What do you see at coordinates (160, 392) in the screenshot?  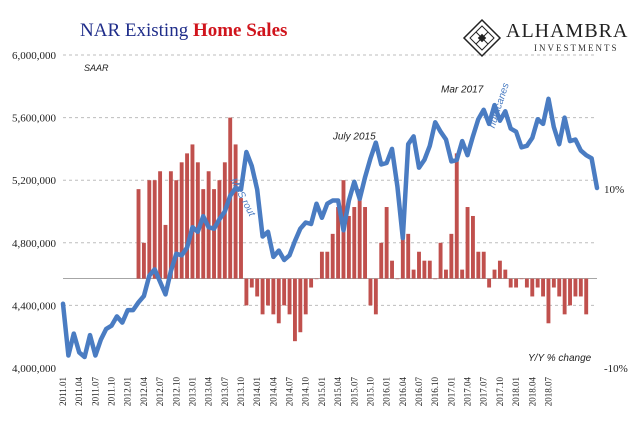 I see `x-tick-label: 2012.07` at bounding box center [160, 392].